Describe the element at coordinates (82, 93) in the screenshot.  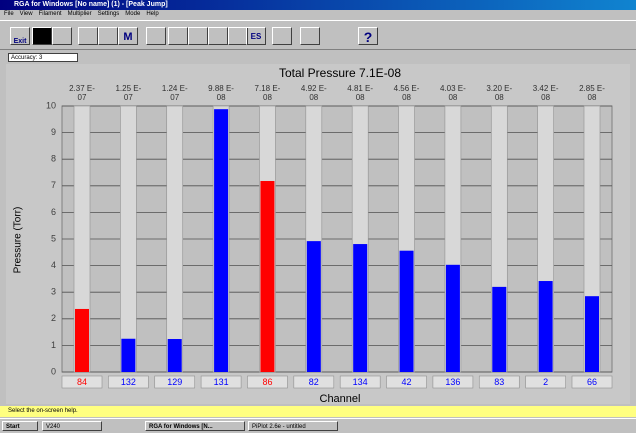
I see `value-label: 2.37 E-07` at that location.